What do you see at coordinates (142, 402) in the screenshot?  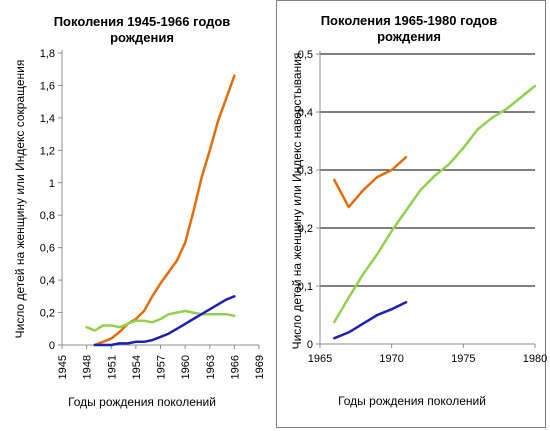 I see `x-axis-label-left: Годы рождения поколений` at bounding box center [142, 402].